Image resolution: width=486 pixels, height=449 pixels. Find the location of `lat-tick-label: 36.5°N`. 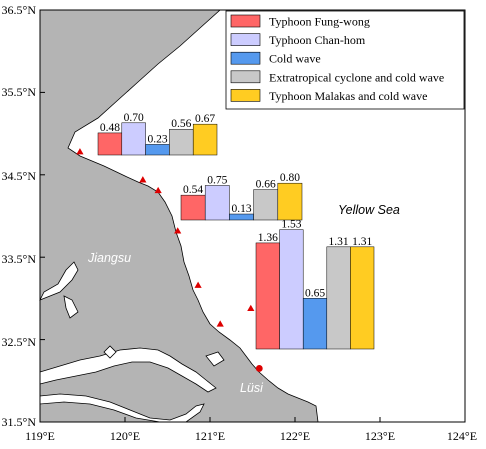

lat-tick-label: 36.5°N is located at coordinates (19, 10).